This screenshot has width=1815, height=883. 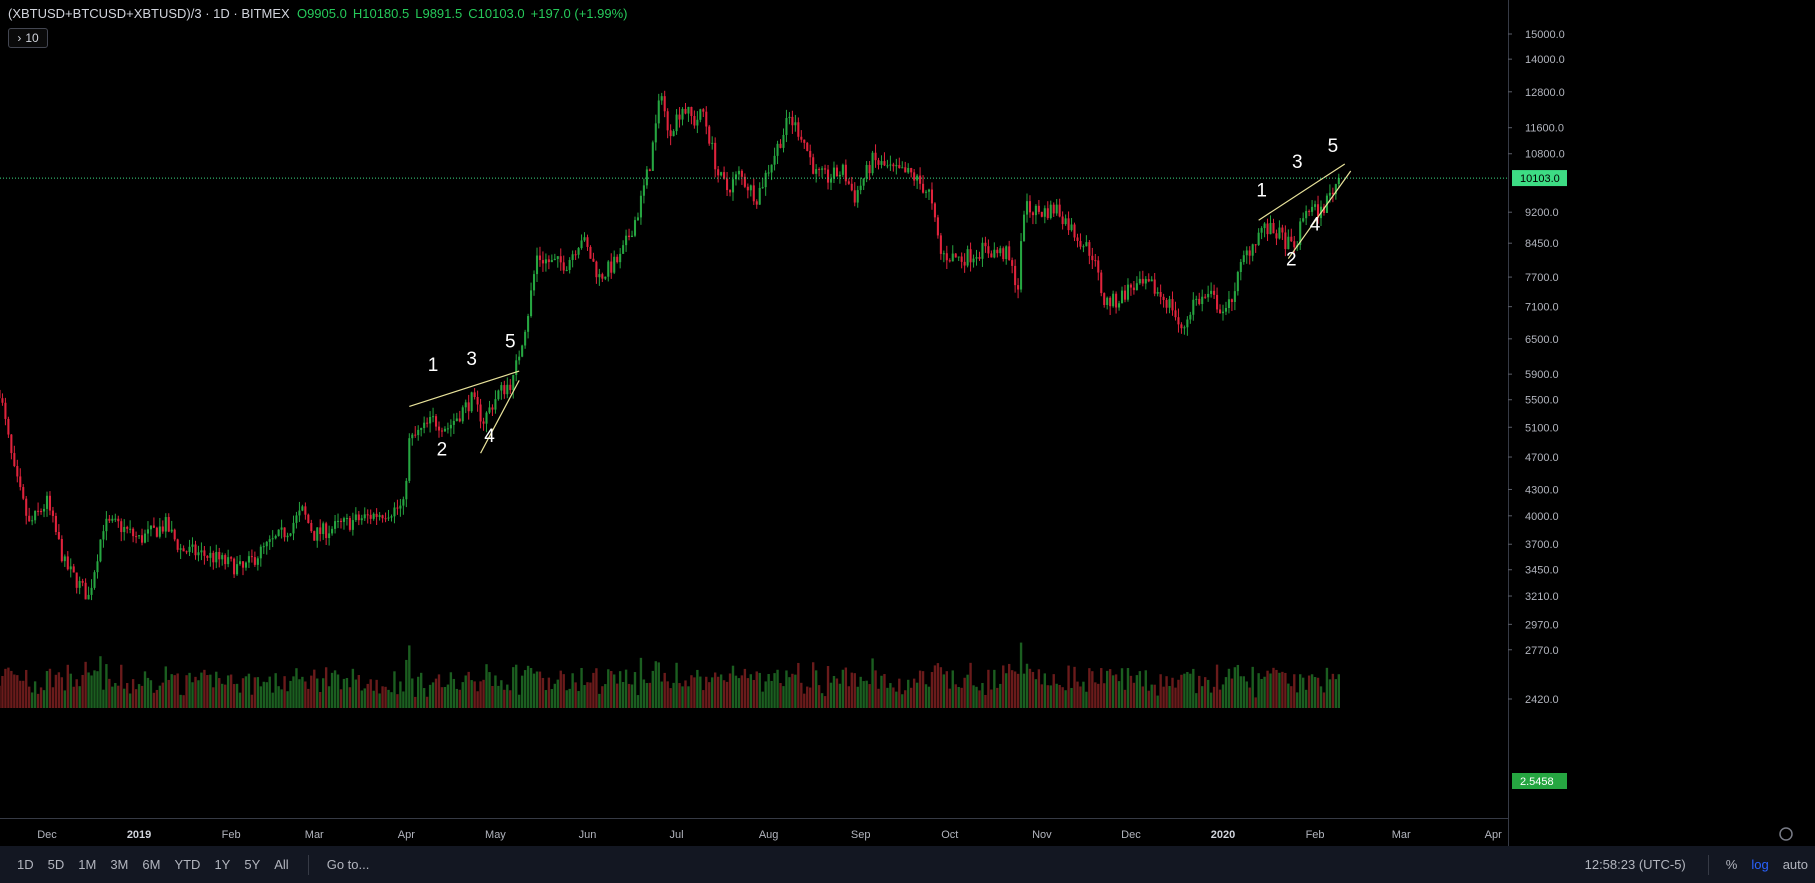 What do you see at coordinates (281, 864) in the screenshot?
I see `range-all: All` at bounding box center [281, 864].